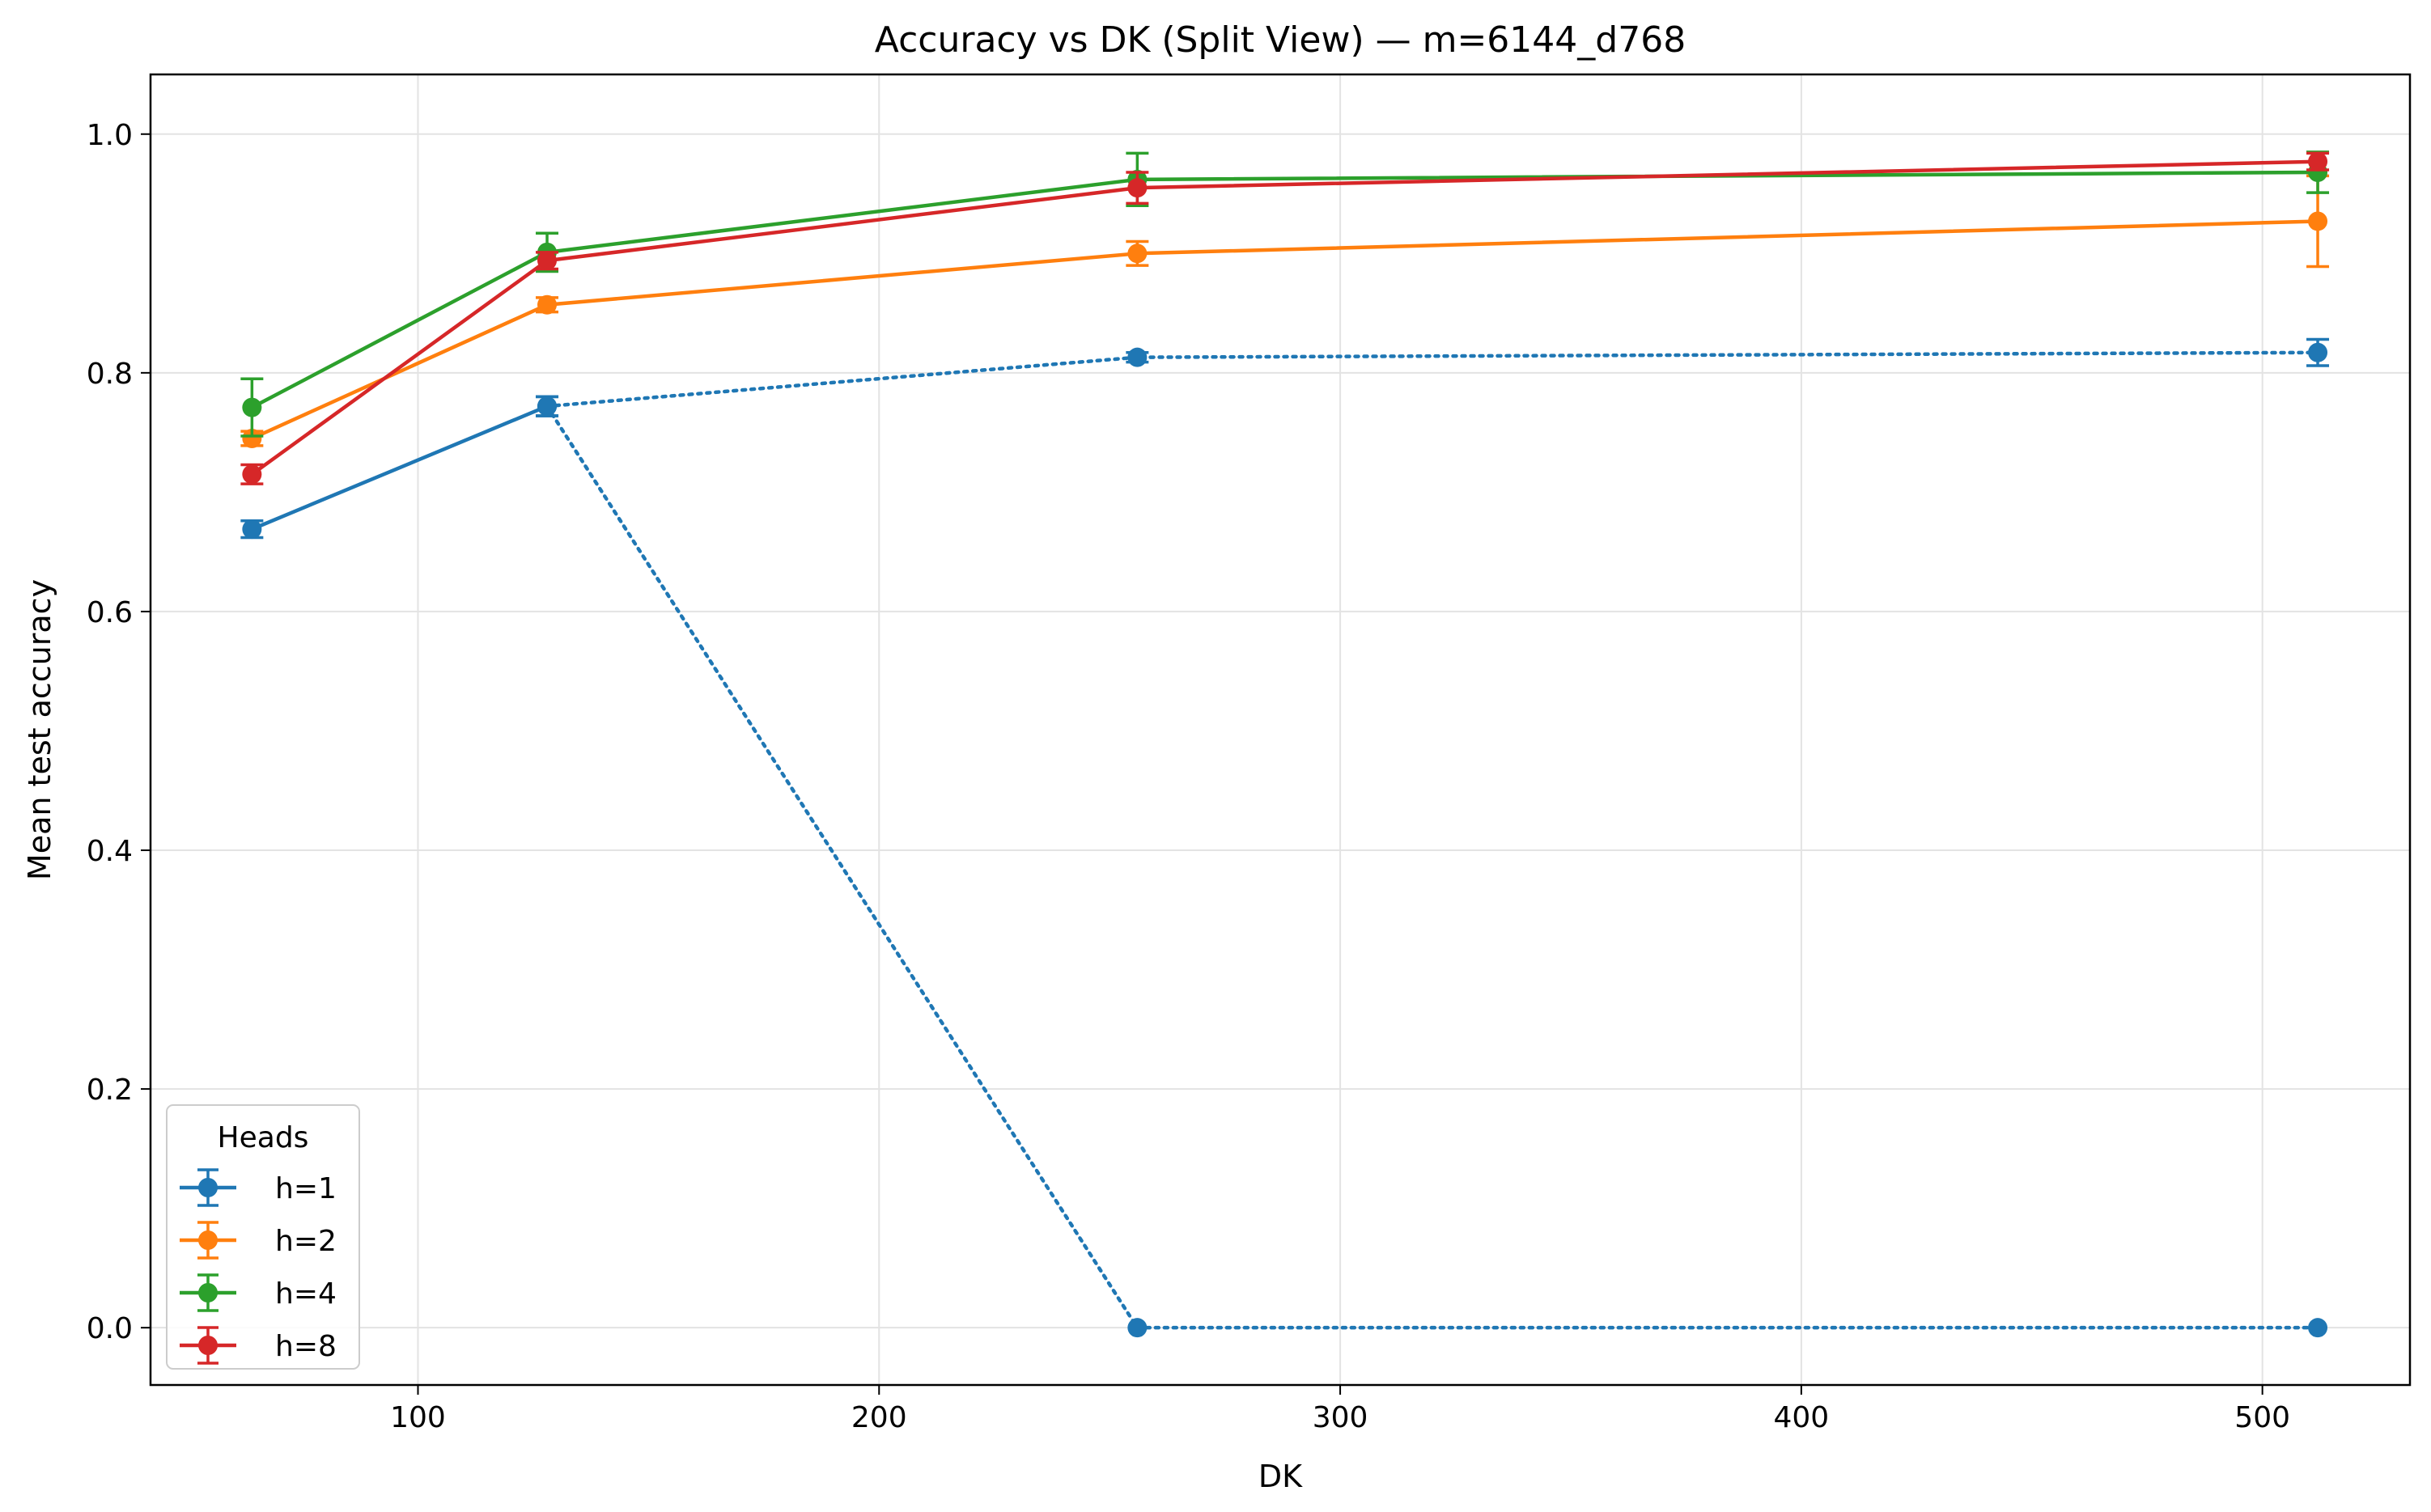 The width and height of the screenshot is (2431, 1512). I want to click on y-tick-label: 0.0, so click(110, 1328).